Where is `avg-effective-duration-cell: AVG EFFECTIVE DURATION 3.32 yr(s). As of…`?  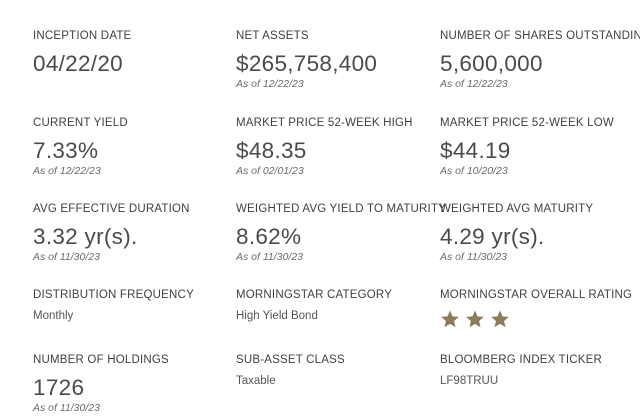
avg-effective-duration-cell: AVG EFFECTIVE DURATION 3.32 yr(s). As of… is located at coordinates (133, 232).